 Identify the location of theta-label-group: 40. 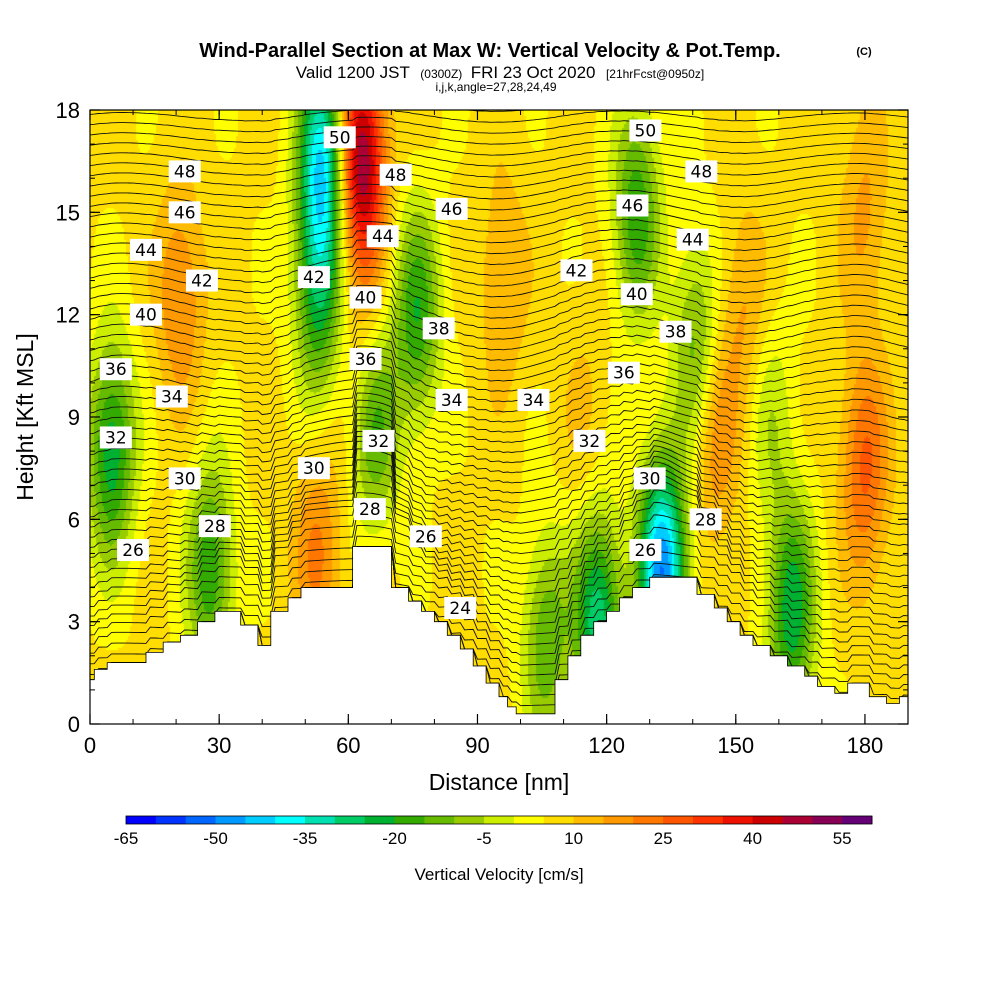
(636, 294).